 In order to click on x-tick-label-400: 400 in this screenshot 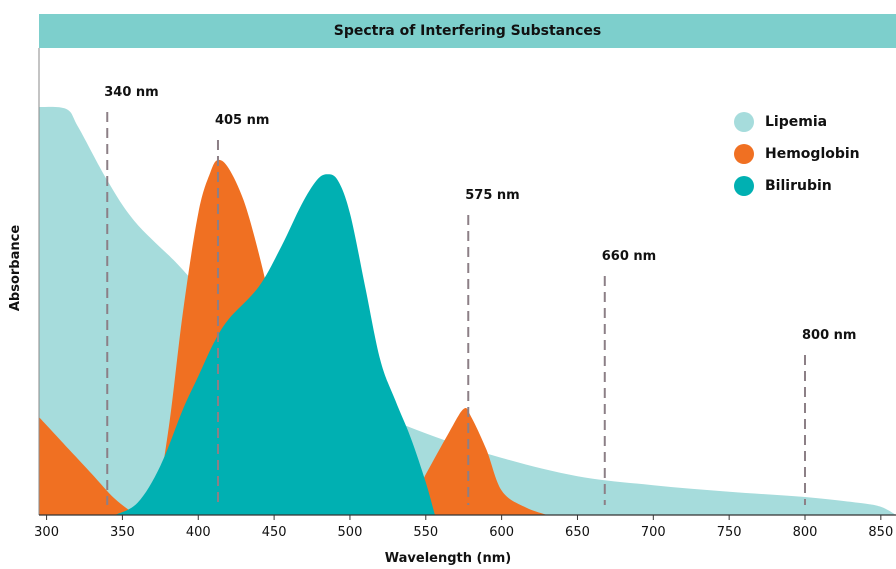, I will do `click(198, 532)`.